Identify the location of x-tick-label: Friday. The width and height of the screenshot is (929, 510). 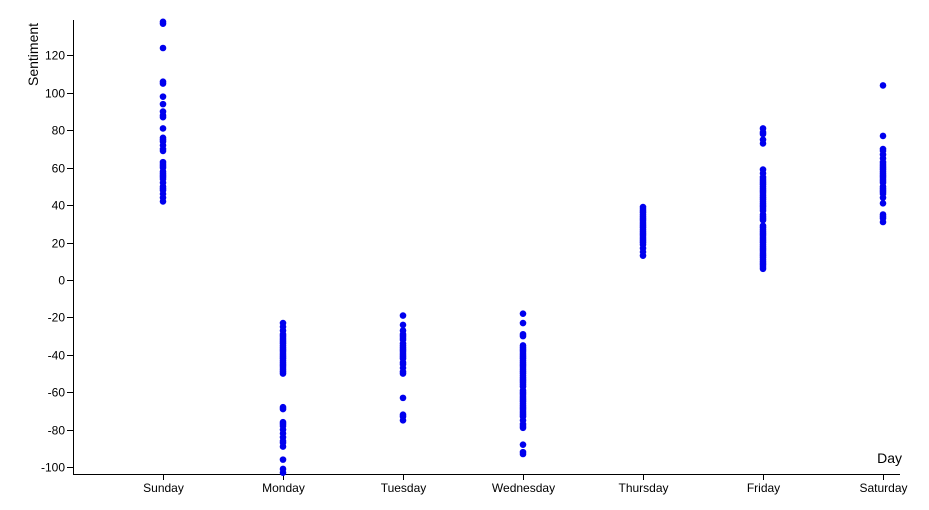
(763, 488).